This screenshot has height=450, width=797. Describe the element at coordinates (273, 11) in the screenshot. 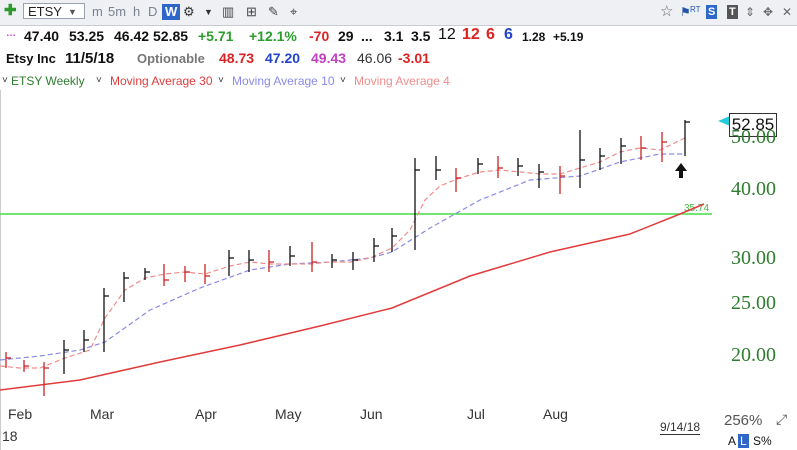

I see `pencil-icon: ✎` at that location.